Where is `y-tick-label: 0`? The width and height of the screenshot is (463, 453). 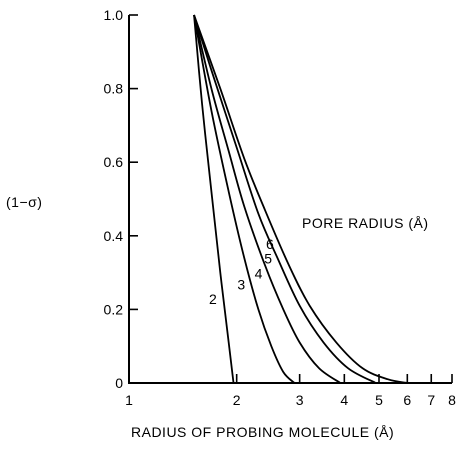 y-tick-label: 0 is located at coordinates (119, 383).